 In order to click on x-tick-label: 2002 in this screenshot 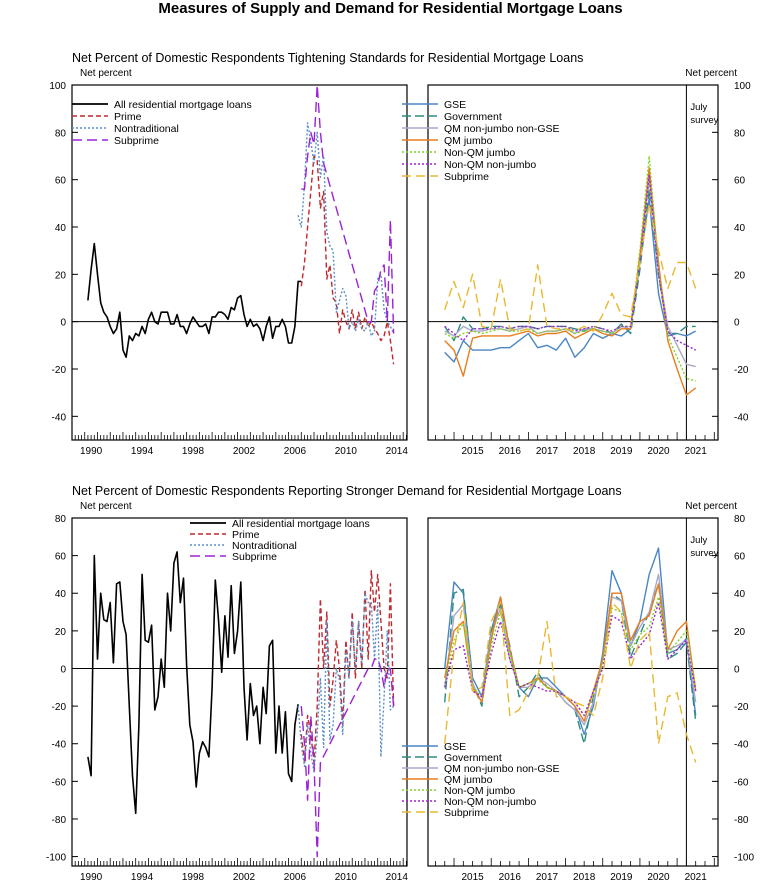, I will do `click(244, 877)`.